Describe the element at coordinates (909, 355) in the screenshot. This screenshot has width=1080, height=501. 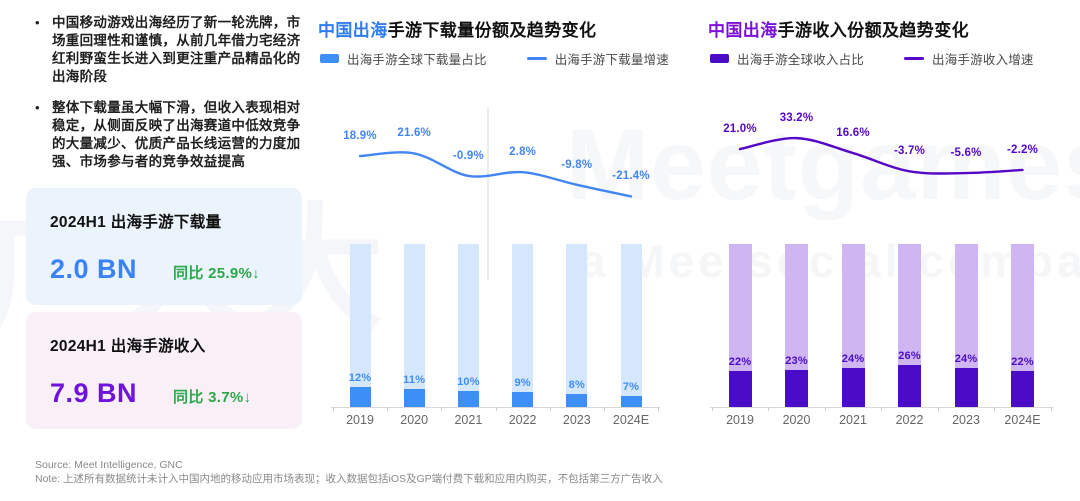
I see `bar-value-label: 26%` at that location.